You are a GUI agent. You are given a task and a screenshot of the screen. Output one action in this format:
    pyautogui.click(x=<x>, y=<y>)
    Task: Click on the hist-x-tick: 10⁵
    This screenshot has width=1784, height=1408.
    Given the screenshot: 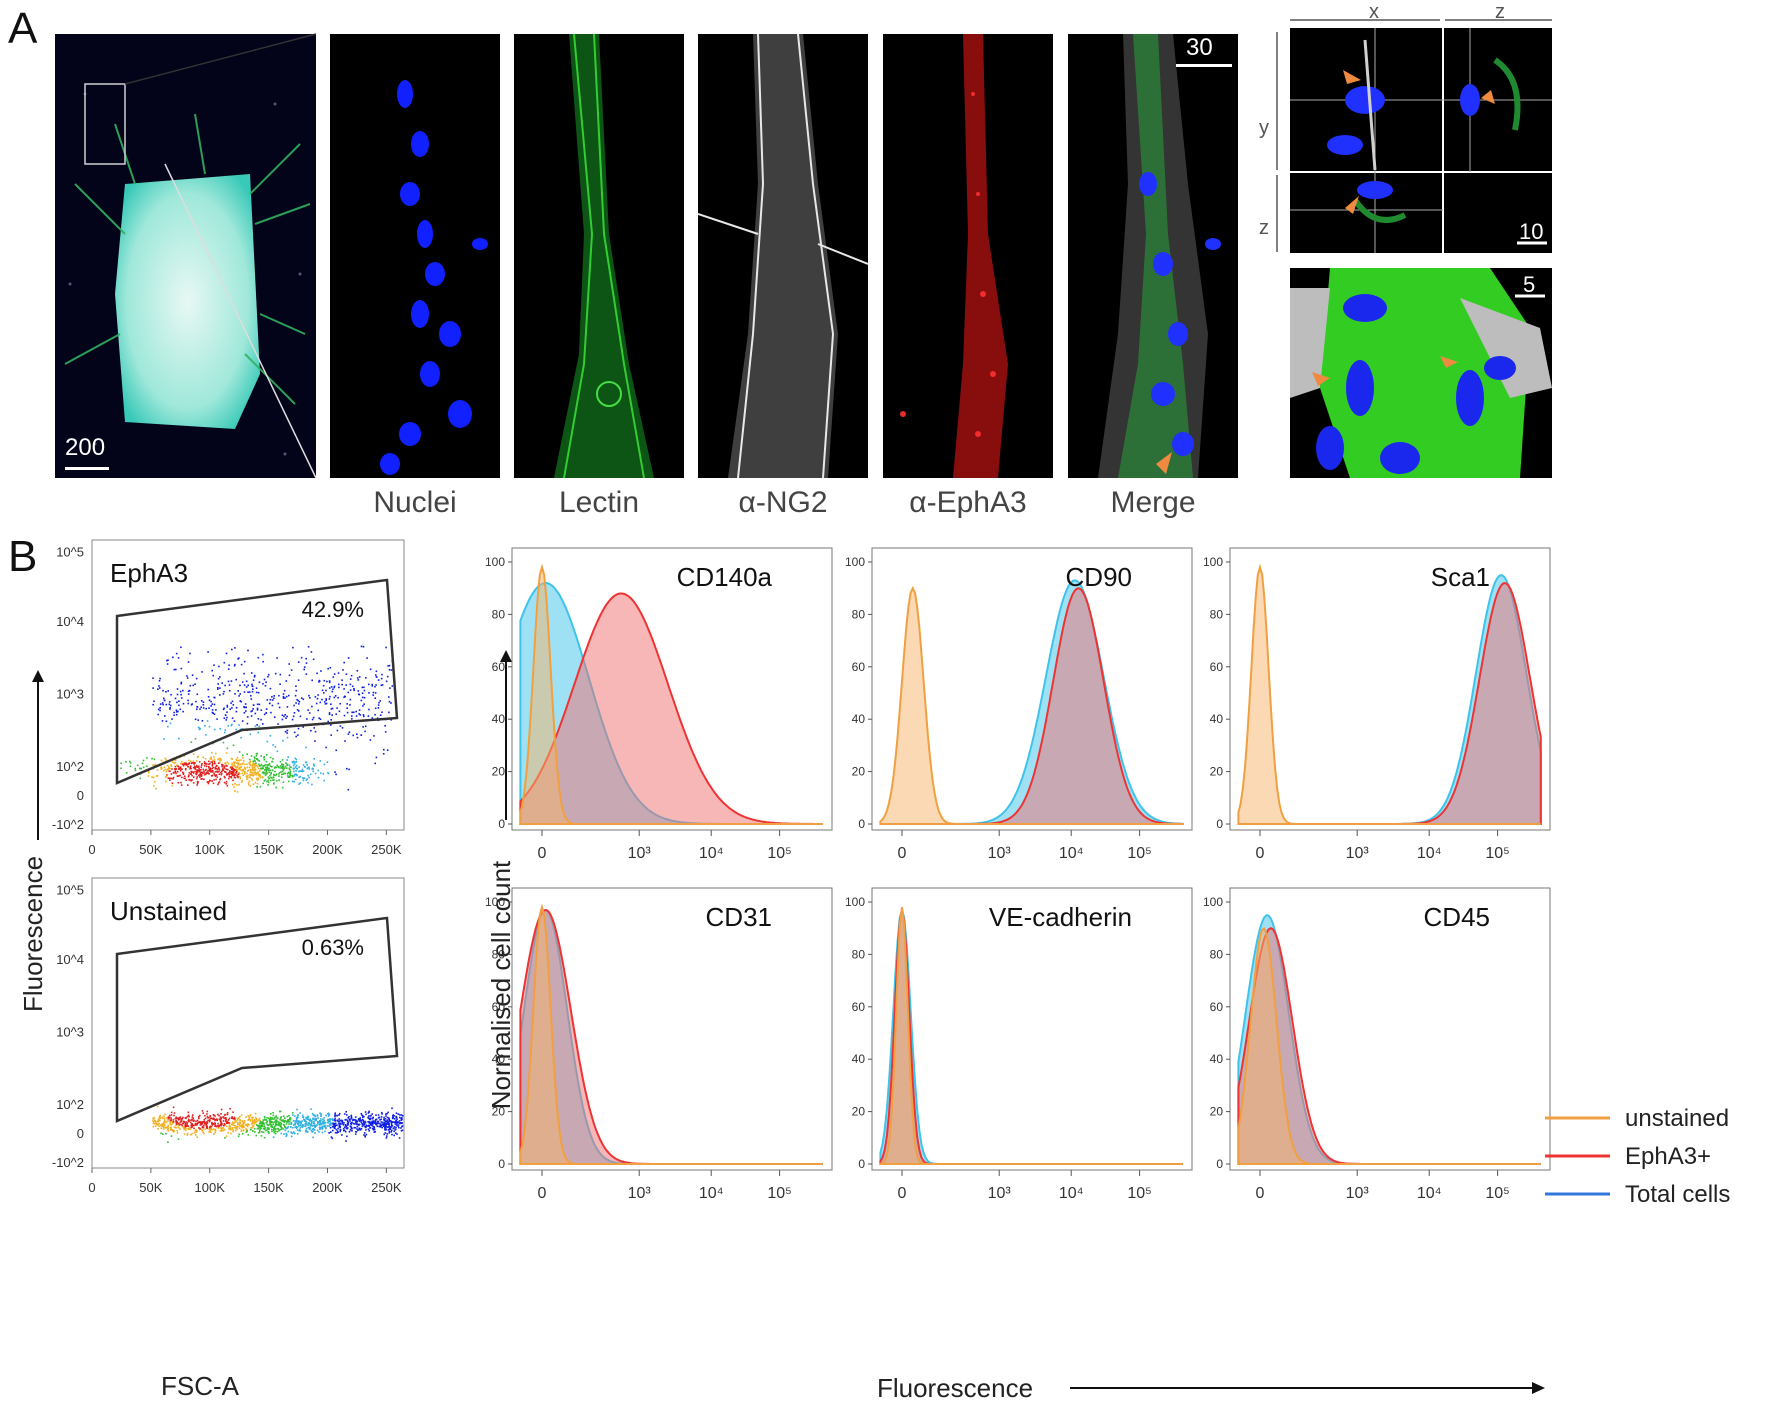 What is the action you would take?
    pyautogui.click(x=1139, y=1193)
    